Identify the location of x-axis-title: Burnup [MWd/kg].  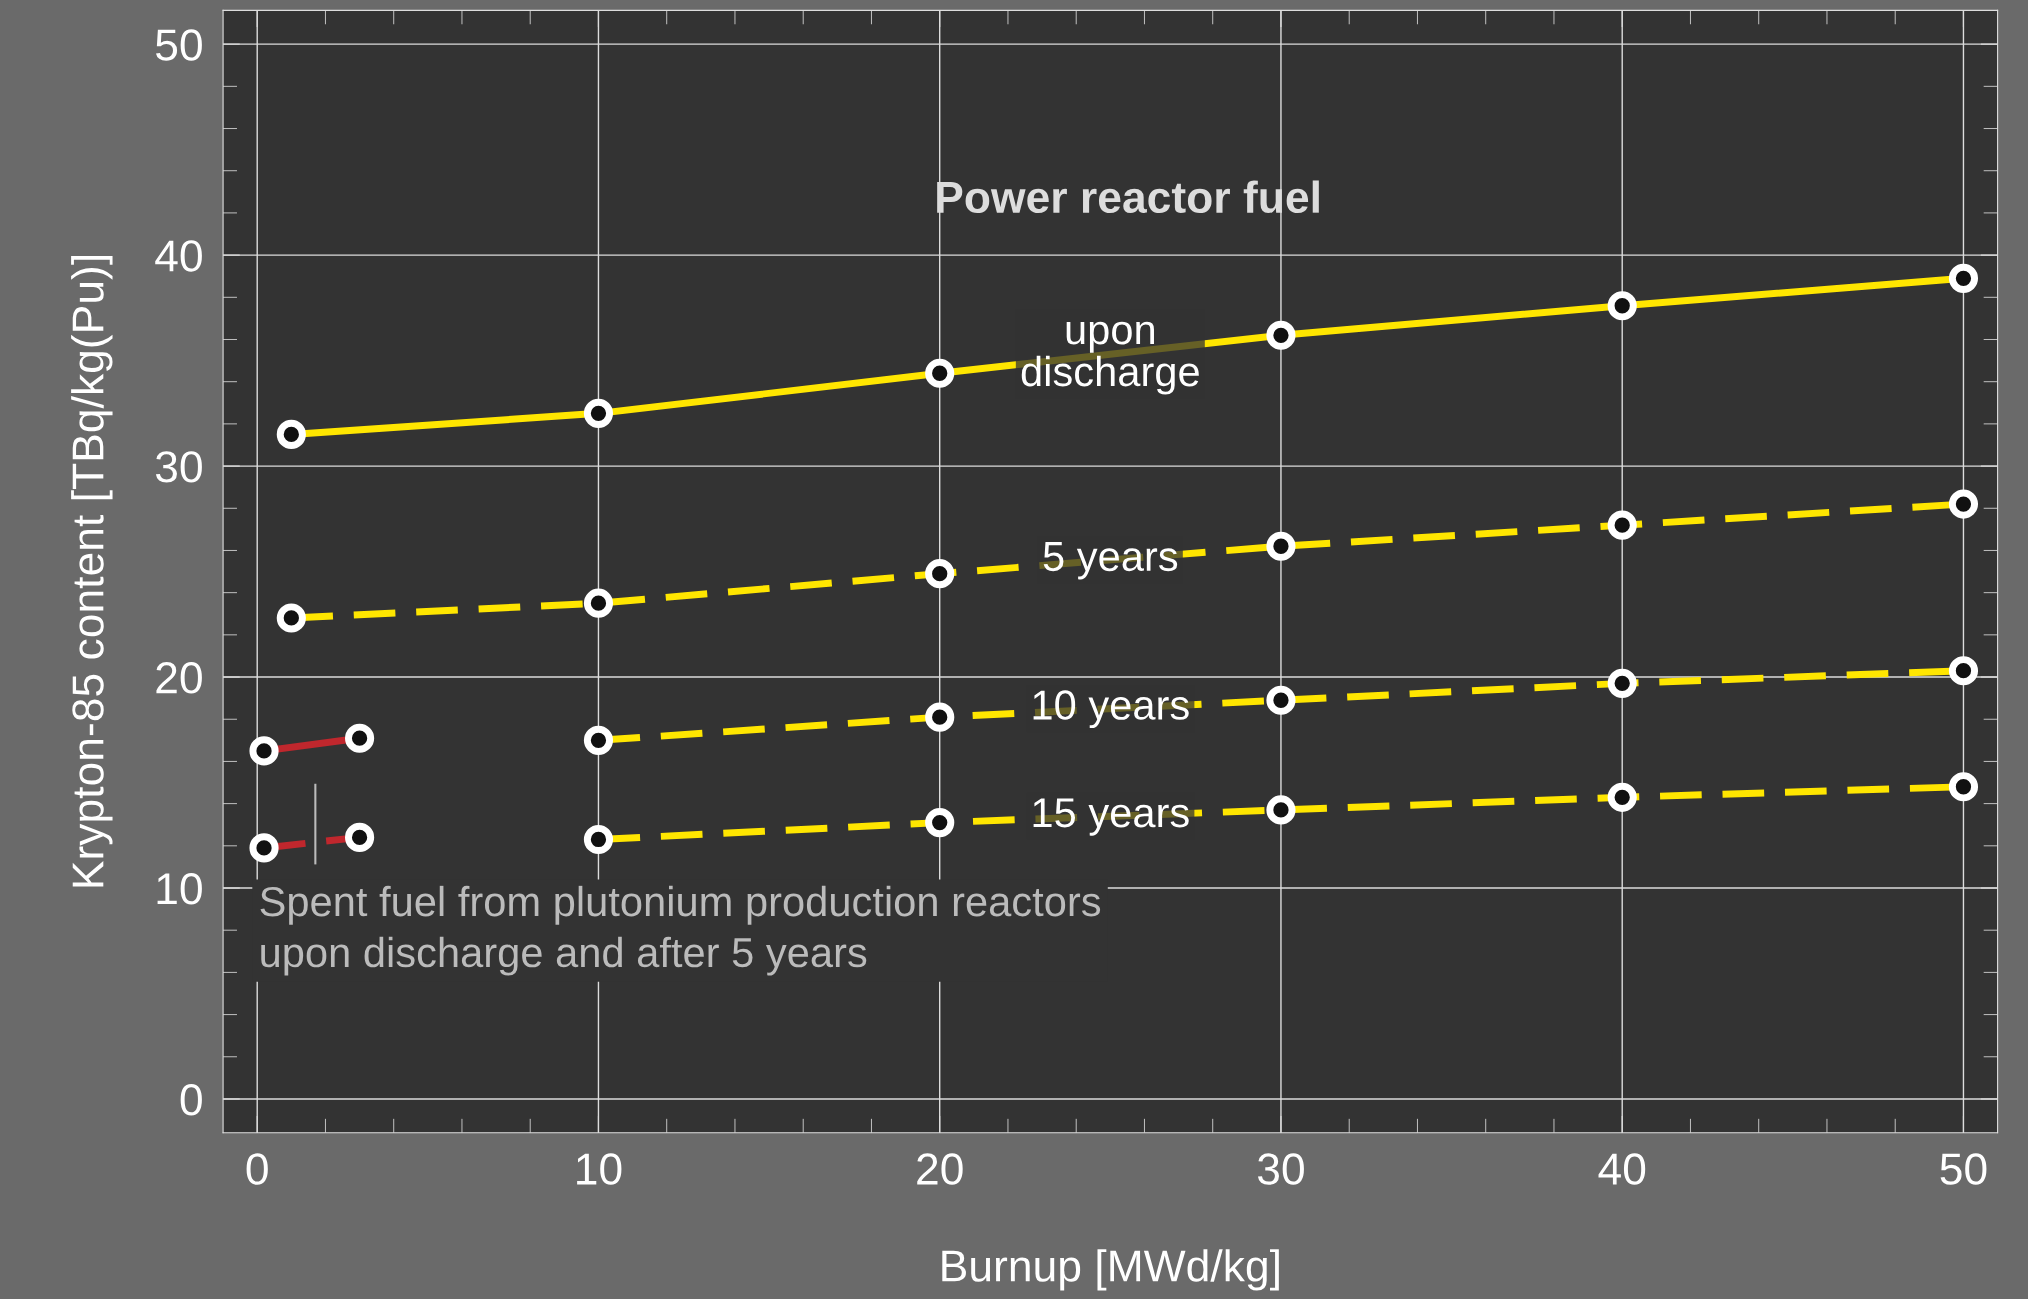
(1110, 1270).